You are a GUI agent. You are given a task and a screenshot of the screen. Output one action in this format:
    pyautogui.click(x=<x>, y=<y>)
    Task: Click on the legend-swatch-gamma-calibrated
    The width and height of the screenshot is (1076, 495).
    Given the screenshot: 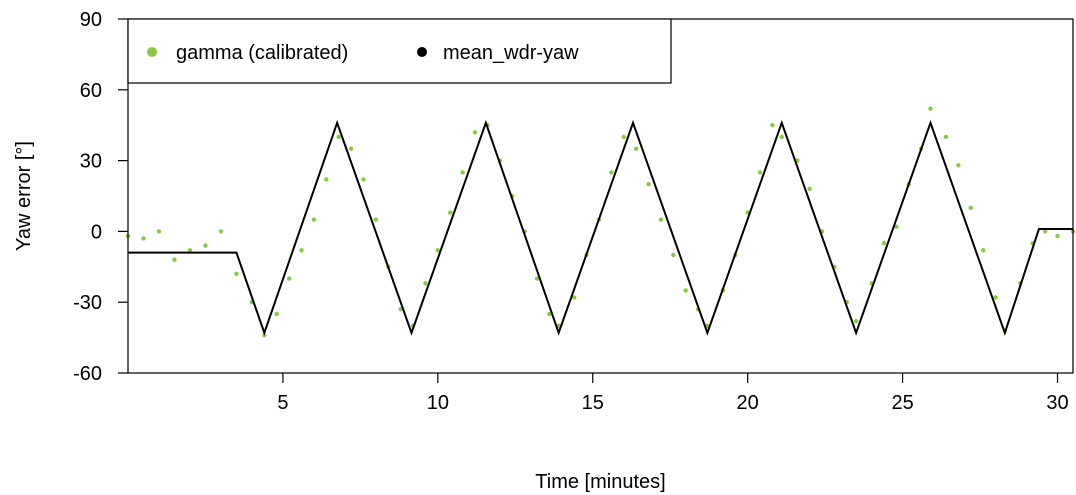 What is the action you would take?
    pyautogui.click(x=152, y=52)
    